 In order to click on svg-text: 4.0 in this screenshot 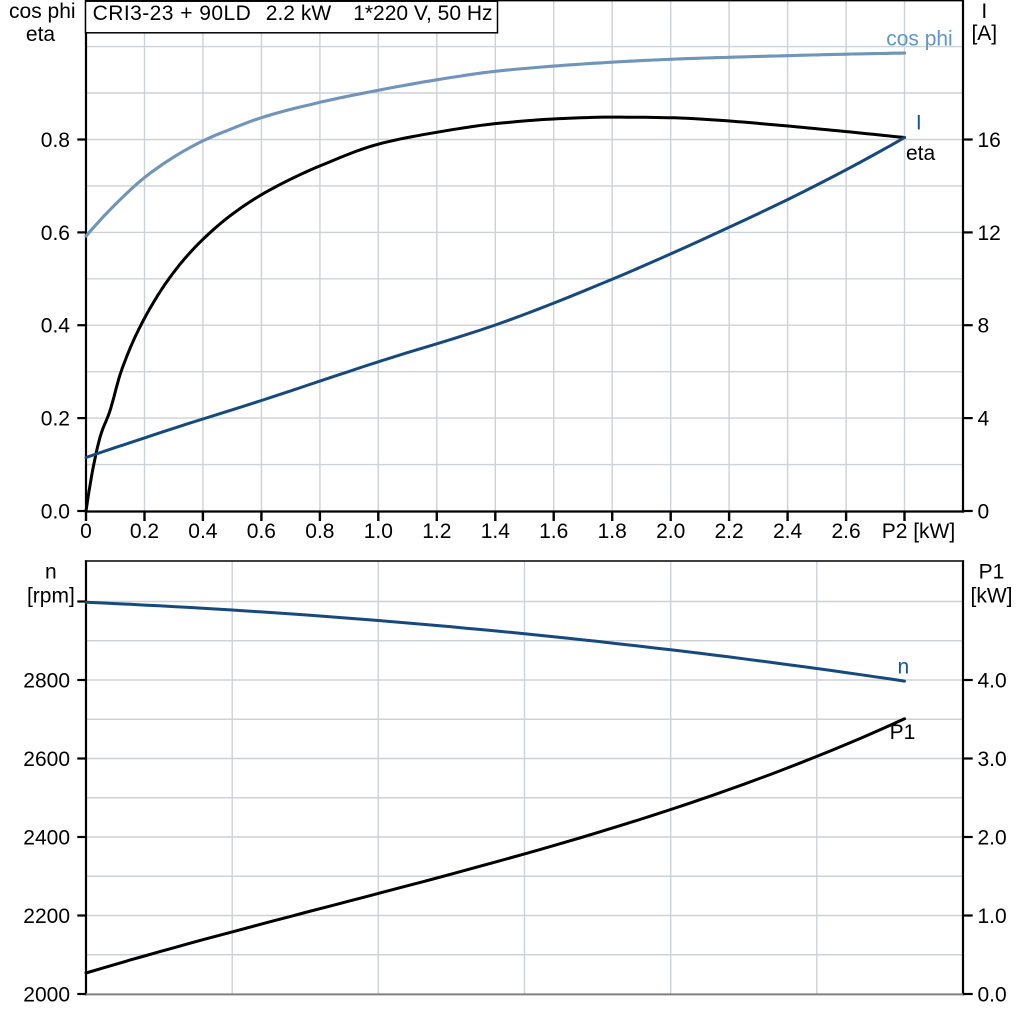, I will do `click(992, 681)`.